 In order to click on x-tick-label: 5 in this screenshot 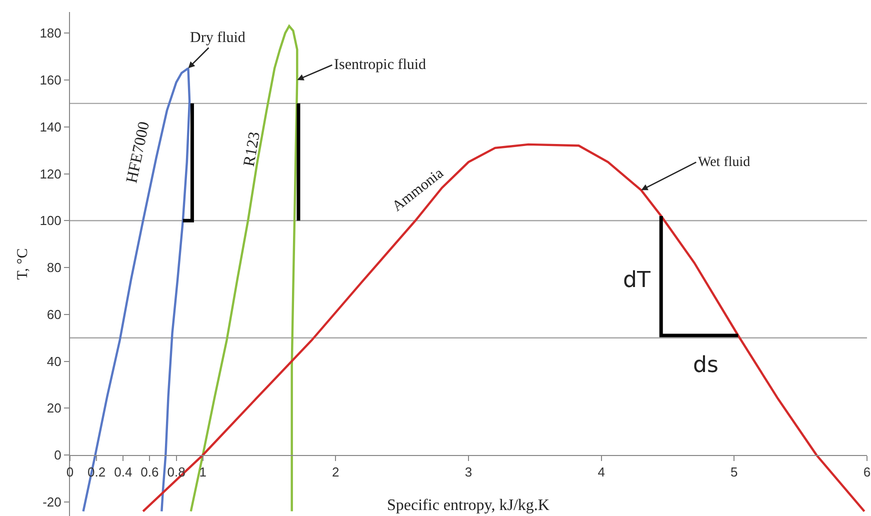, I will do `click(734, 472)`.